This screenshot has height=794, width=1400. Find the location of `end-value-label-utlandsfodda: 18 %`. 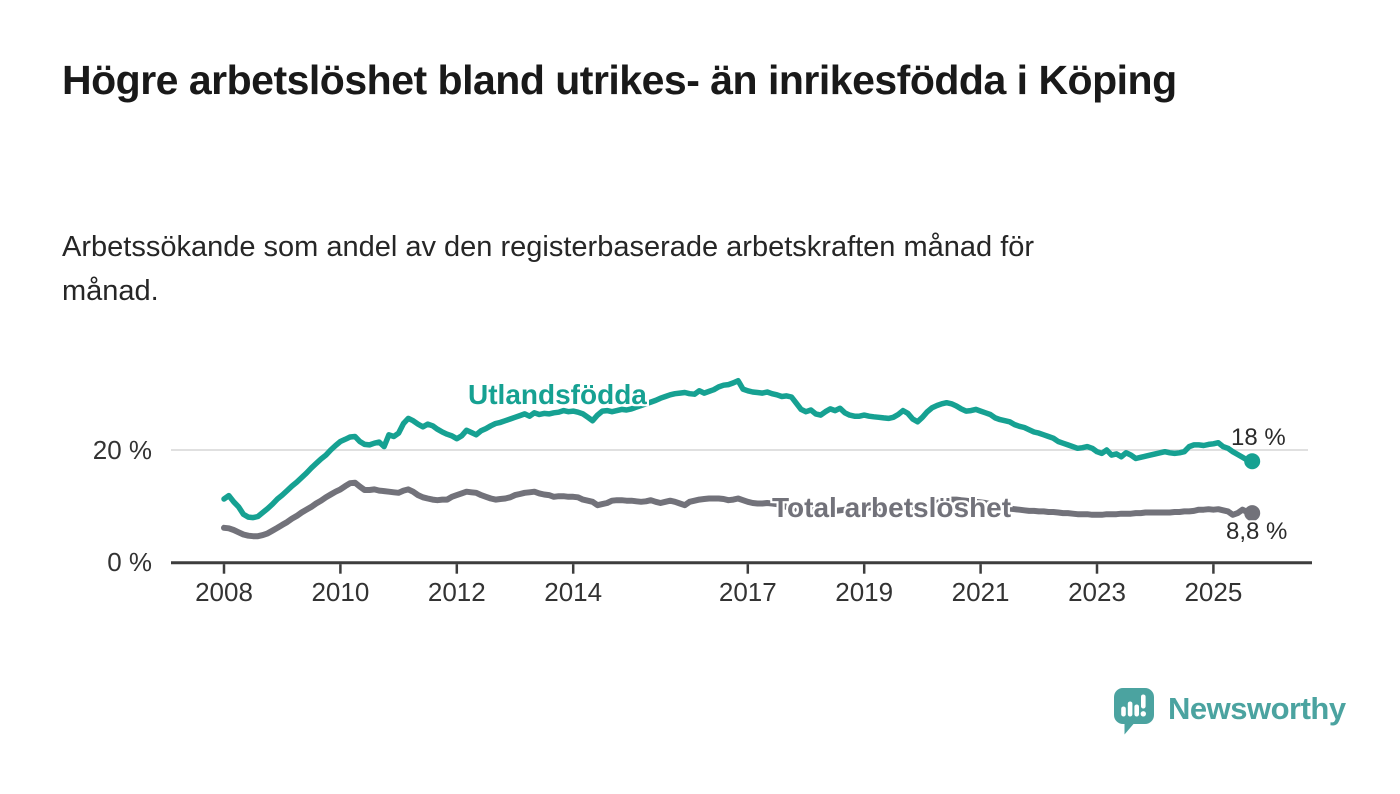

end-value-label-utlandsfodda: 18 % is located at coordinates (1258, 437).